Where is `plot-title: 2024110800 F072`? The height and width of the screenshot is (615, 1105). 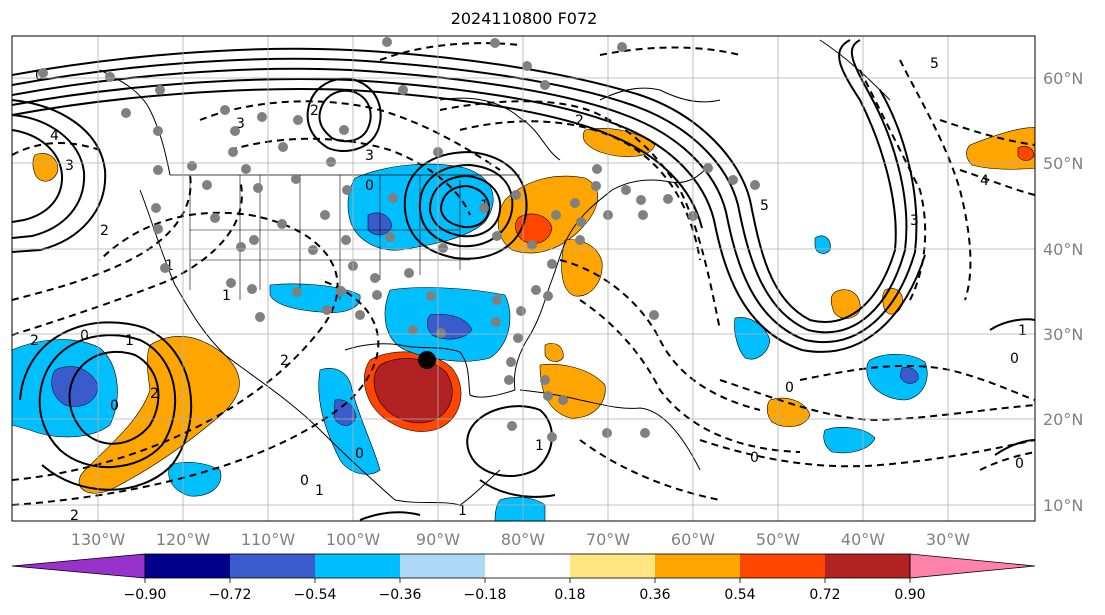 plot-title: 2024110800 F072 is located at coordinates (524, 18).